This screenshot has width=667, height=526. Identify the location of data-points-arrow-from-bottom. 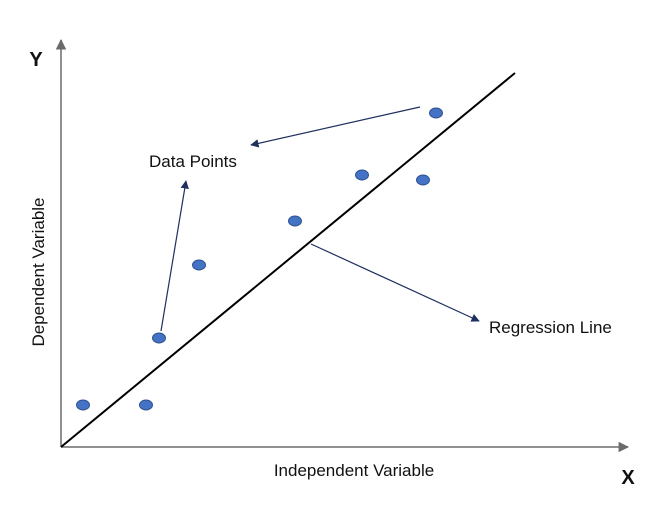
(174, 256).